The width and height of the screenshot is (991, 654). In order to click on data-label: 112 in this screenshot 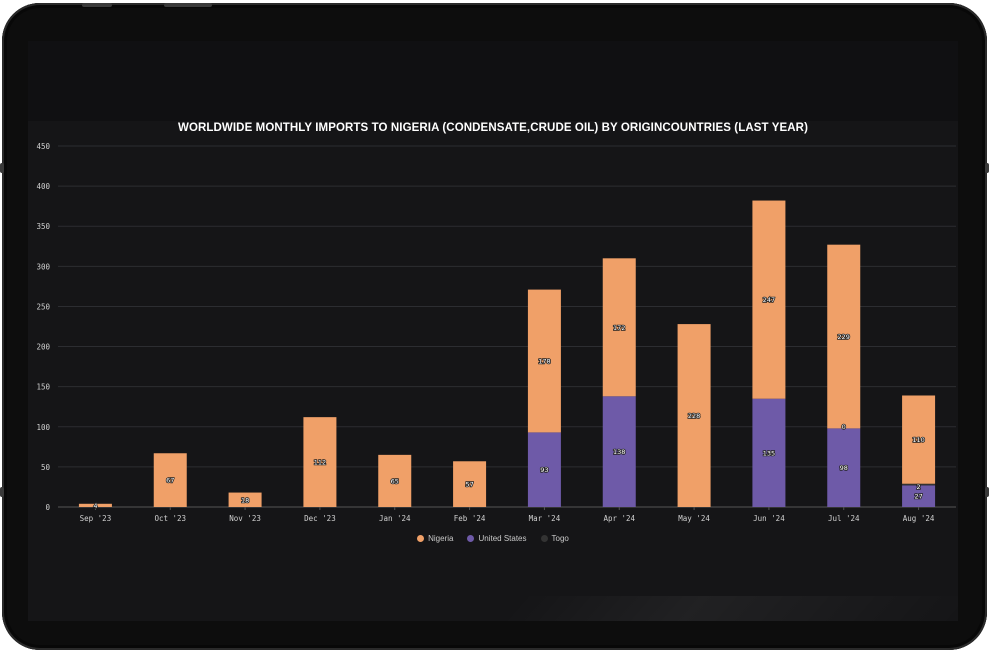, I will do `click(320, 463)`.